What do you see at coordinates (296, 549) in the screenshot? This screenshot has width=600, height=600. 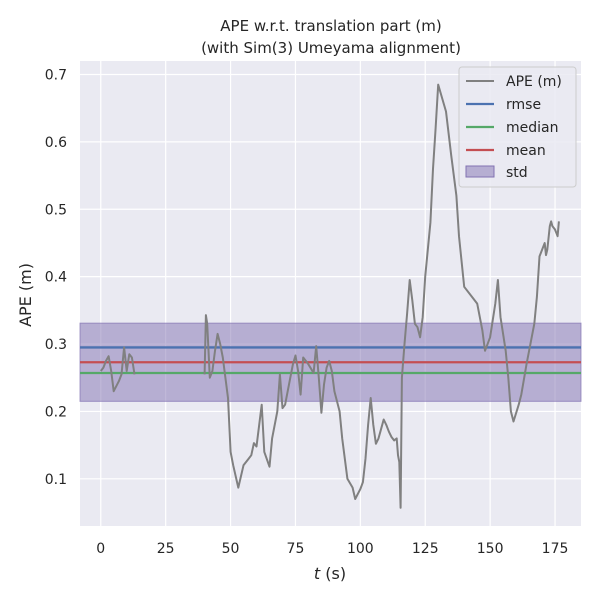 I see `x-tick-label: 75` at bounding box center [296, 549].